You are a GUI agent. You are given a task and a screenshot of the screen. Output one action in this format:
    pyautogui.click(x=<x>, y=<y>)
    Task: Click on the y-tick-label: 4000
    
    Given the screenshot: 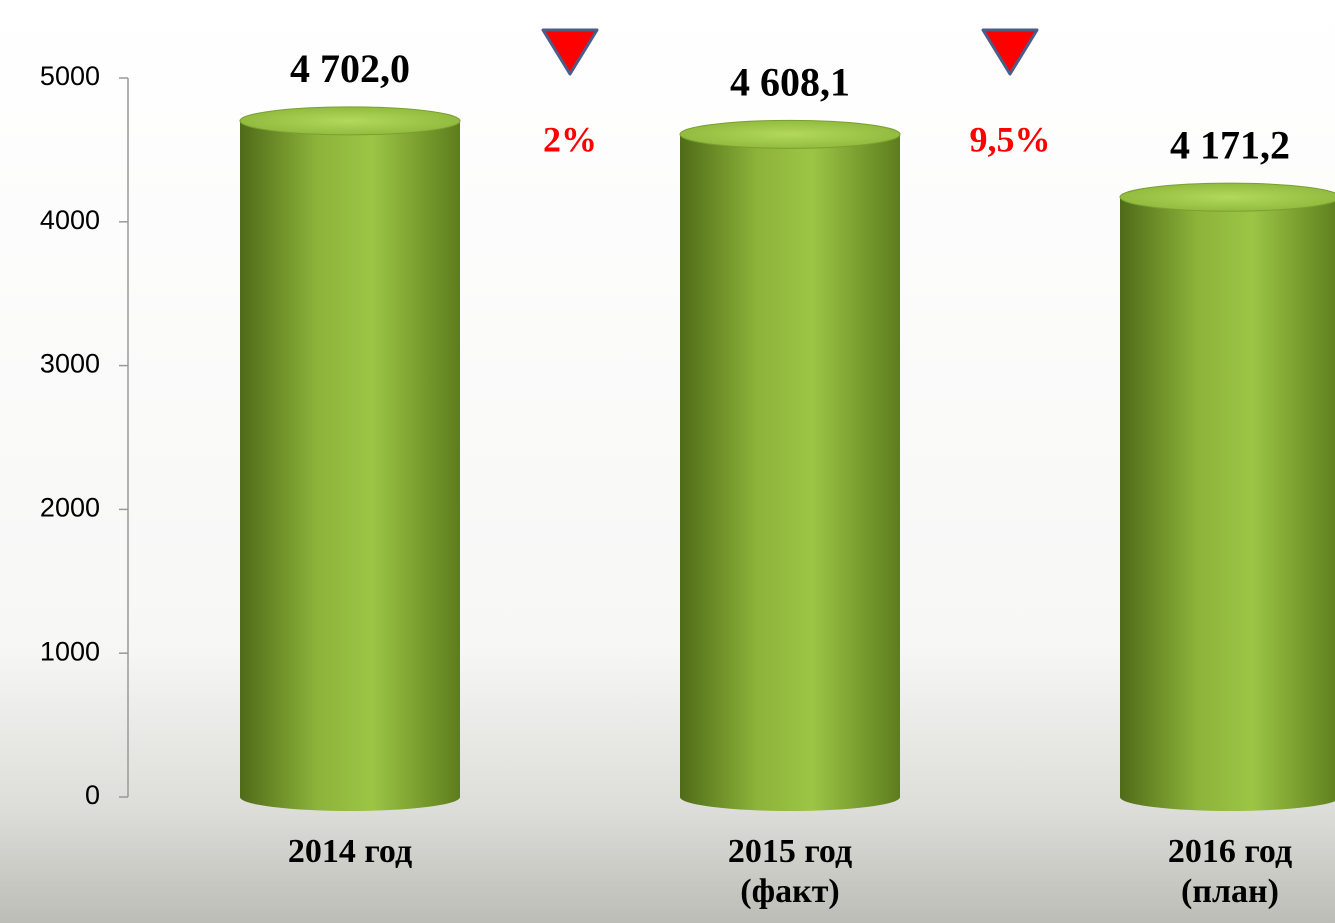 What is the action you would take?
    pyautogui.click(x=70, y=220)
    